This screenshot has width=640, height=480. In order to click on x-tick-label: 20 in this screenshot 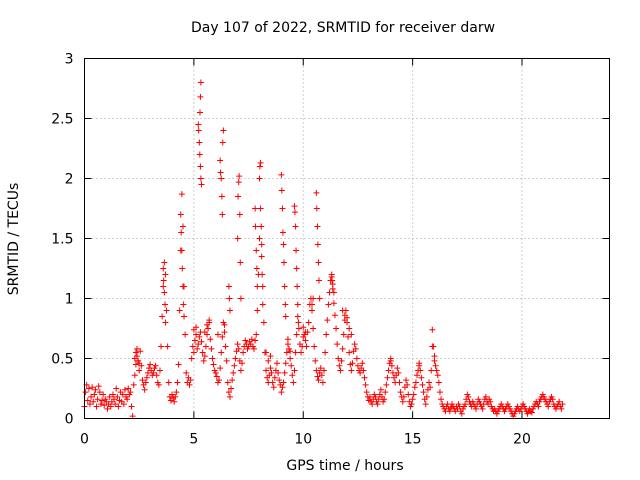, I will do `click(522, 440)`.